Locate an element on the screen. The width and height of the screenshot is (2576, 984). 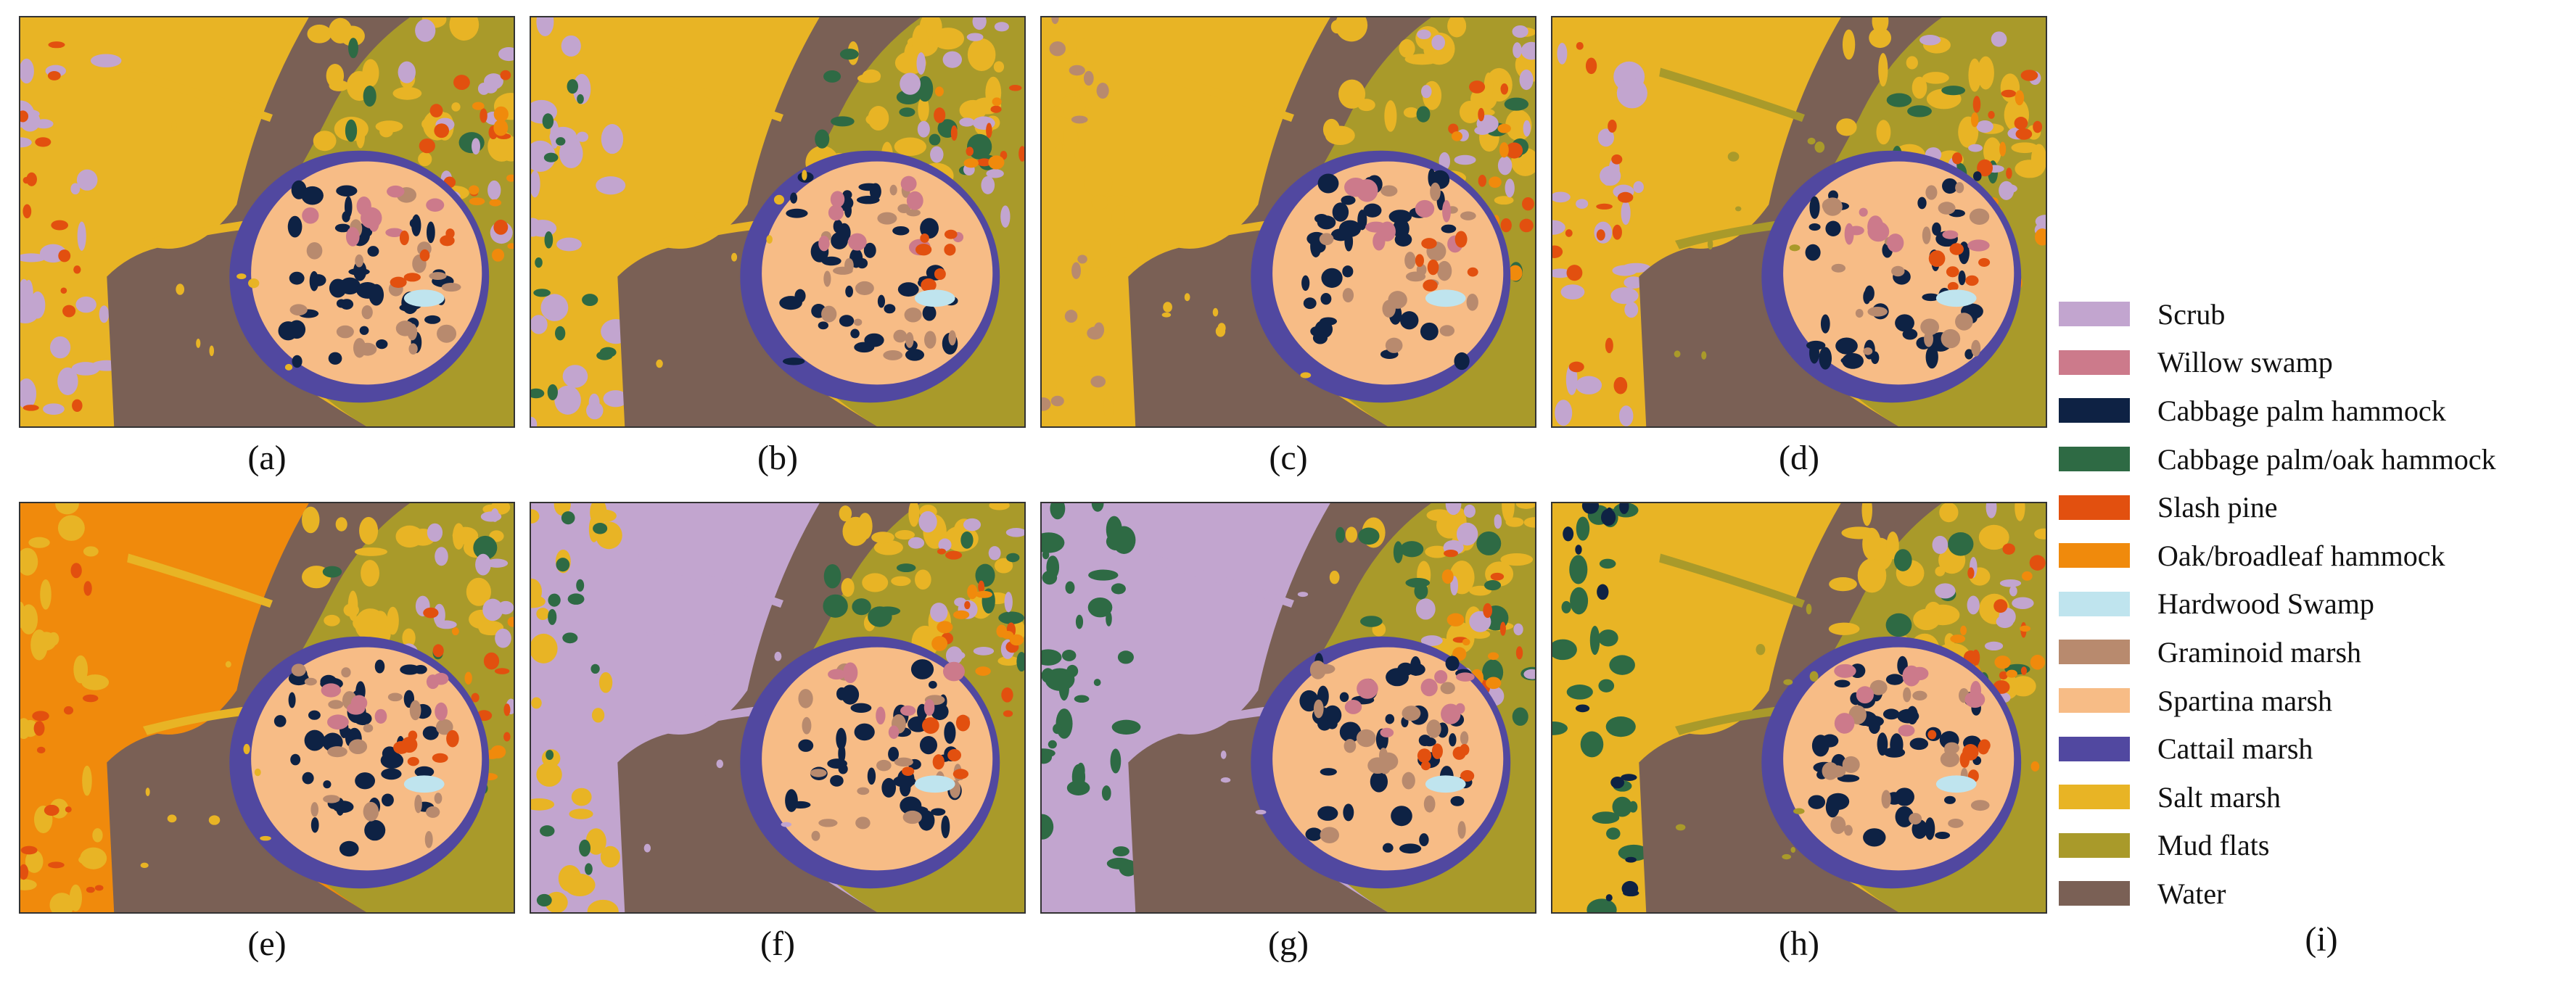
panel-caption-f: (f) is located at coordinates (777, 944).